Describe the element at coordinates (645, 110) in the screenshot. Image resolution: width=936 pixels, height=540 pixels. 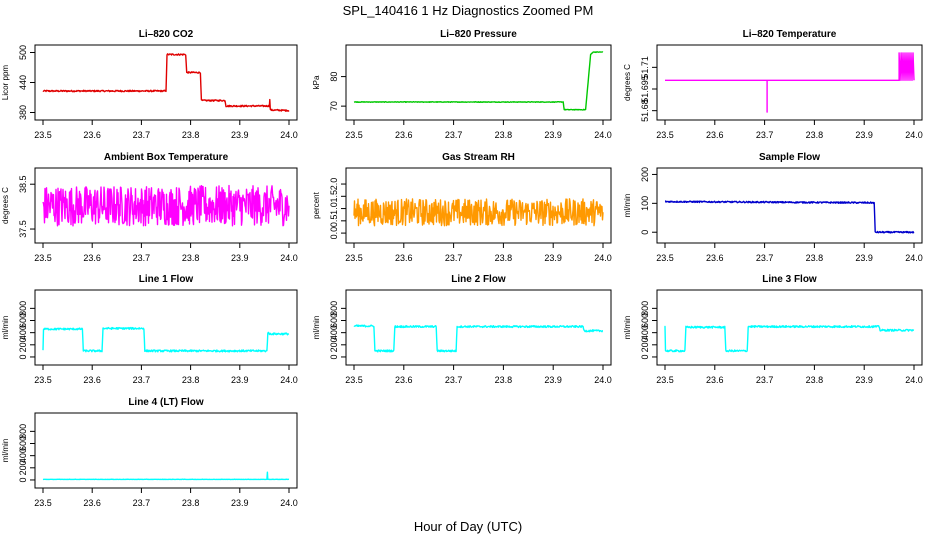
I see `y-tick-label: 51.68` at that location.